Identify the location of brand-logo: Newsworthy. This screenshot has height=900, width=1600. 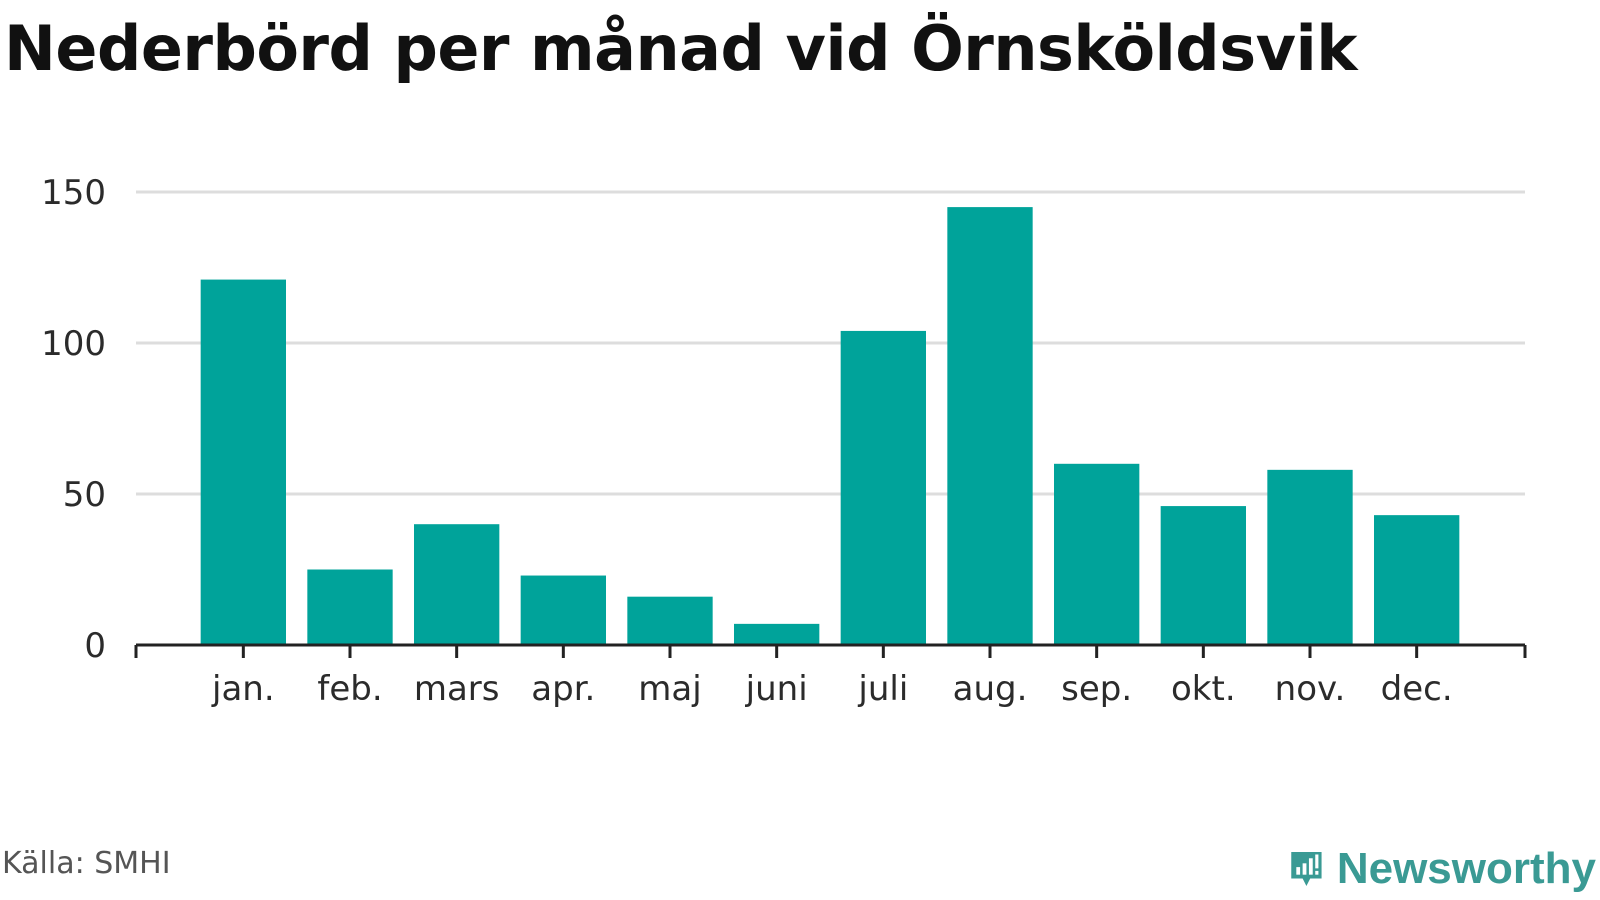
(1443, 869).